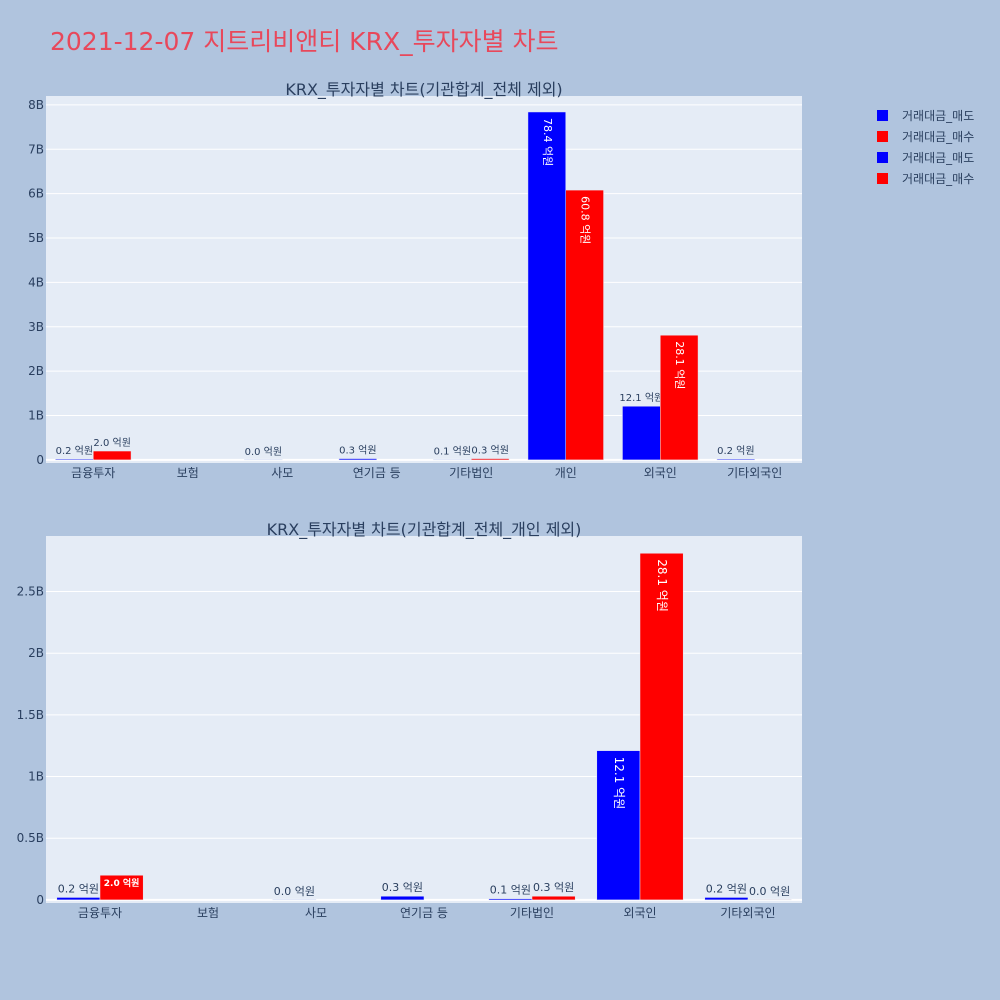  Describe the element at coordinates (36, 149) in the screenshot. I see `y-tick-label: 7B` at that location.